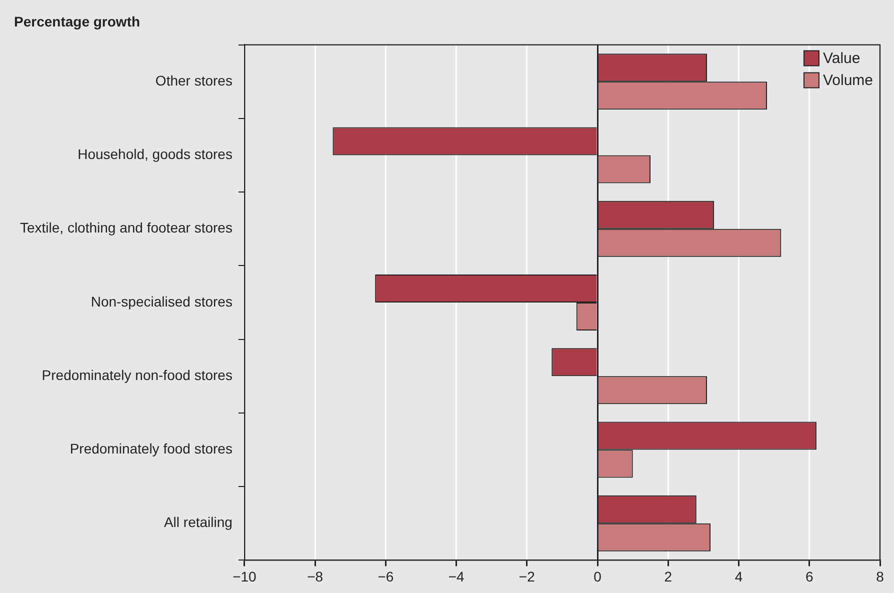 The height and width of the screenshot is (593, 894). What do you see at coordinates (315, 576) in the screenshot?
I see `x-tick-label: −8` at bounding box center [315, 576].